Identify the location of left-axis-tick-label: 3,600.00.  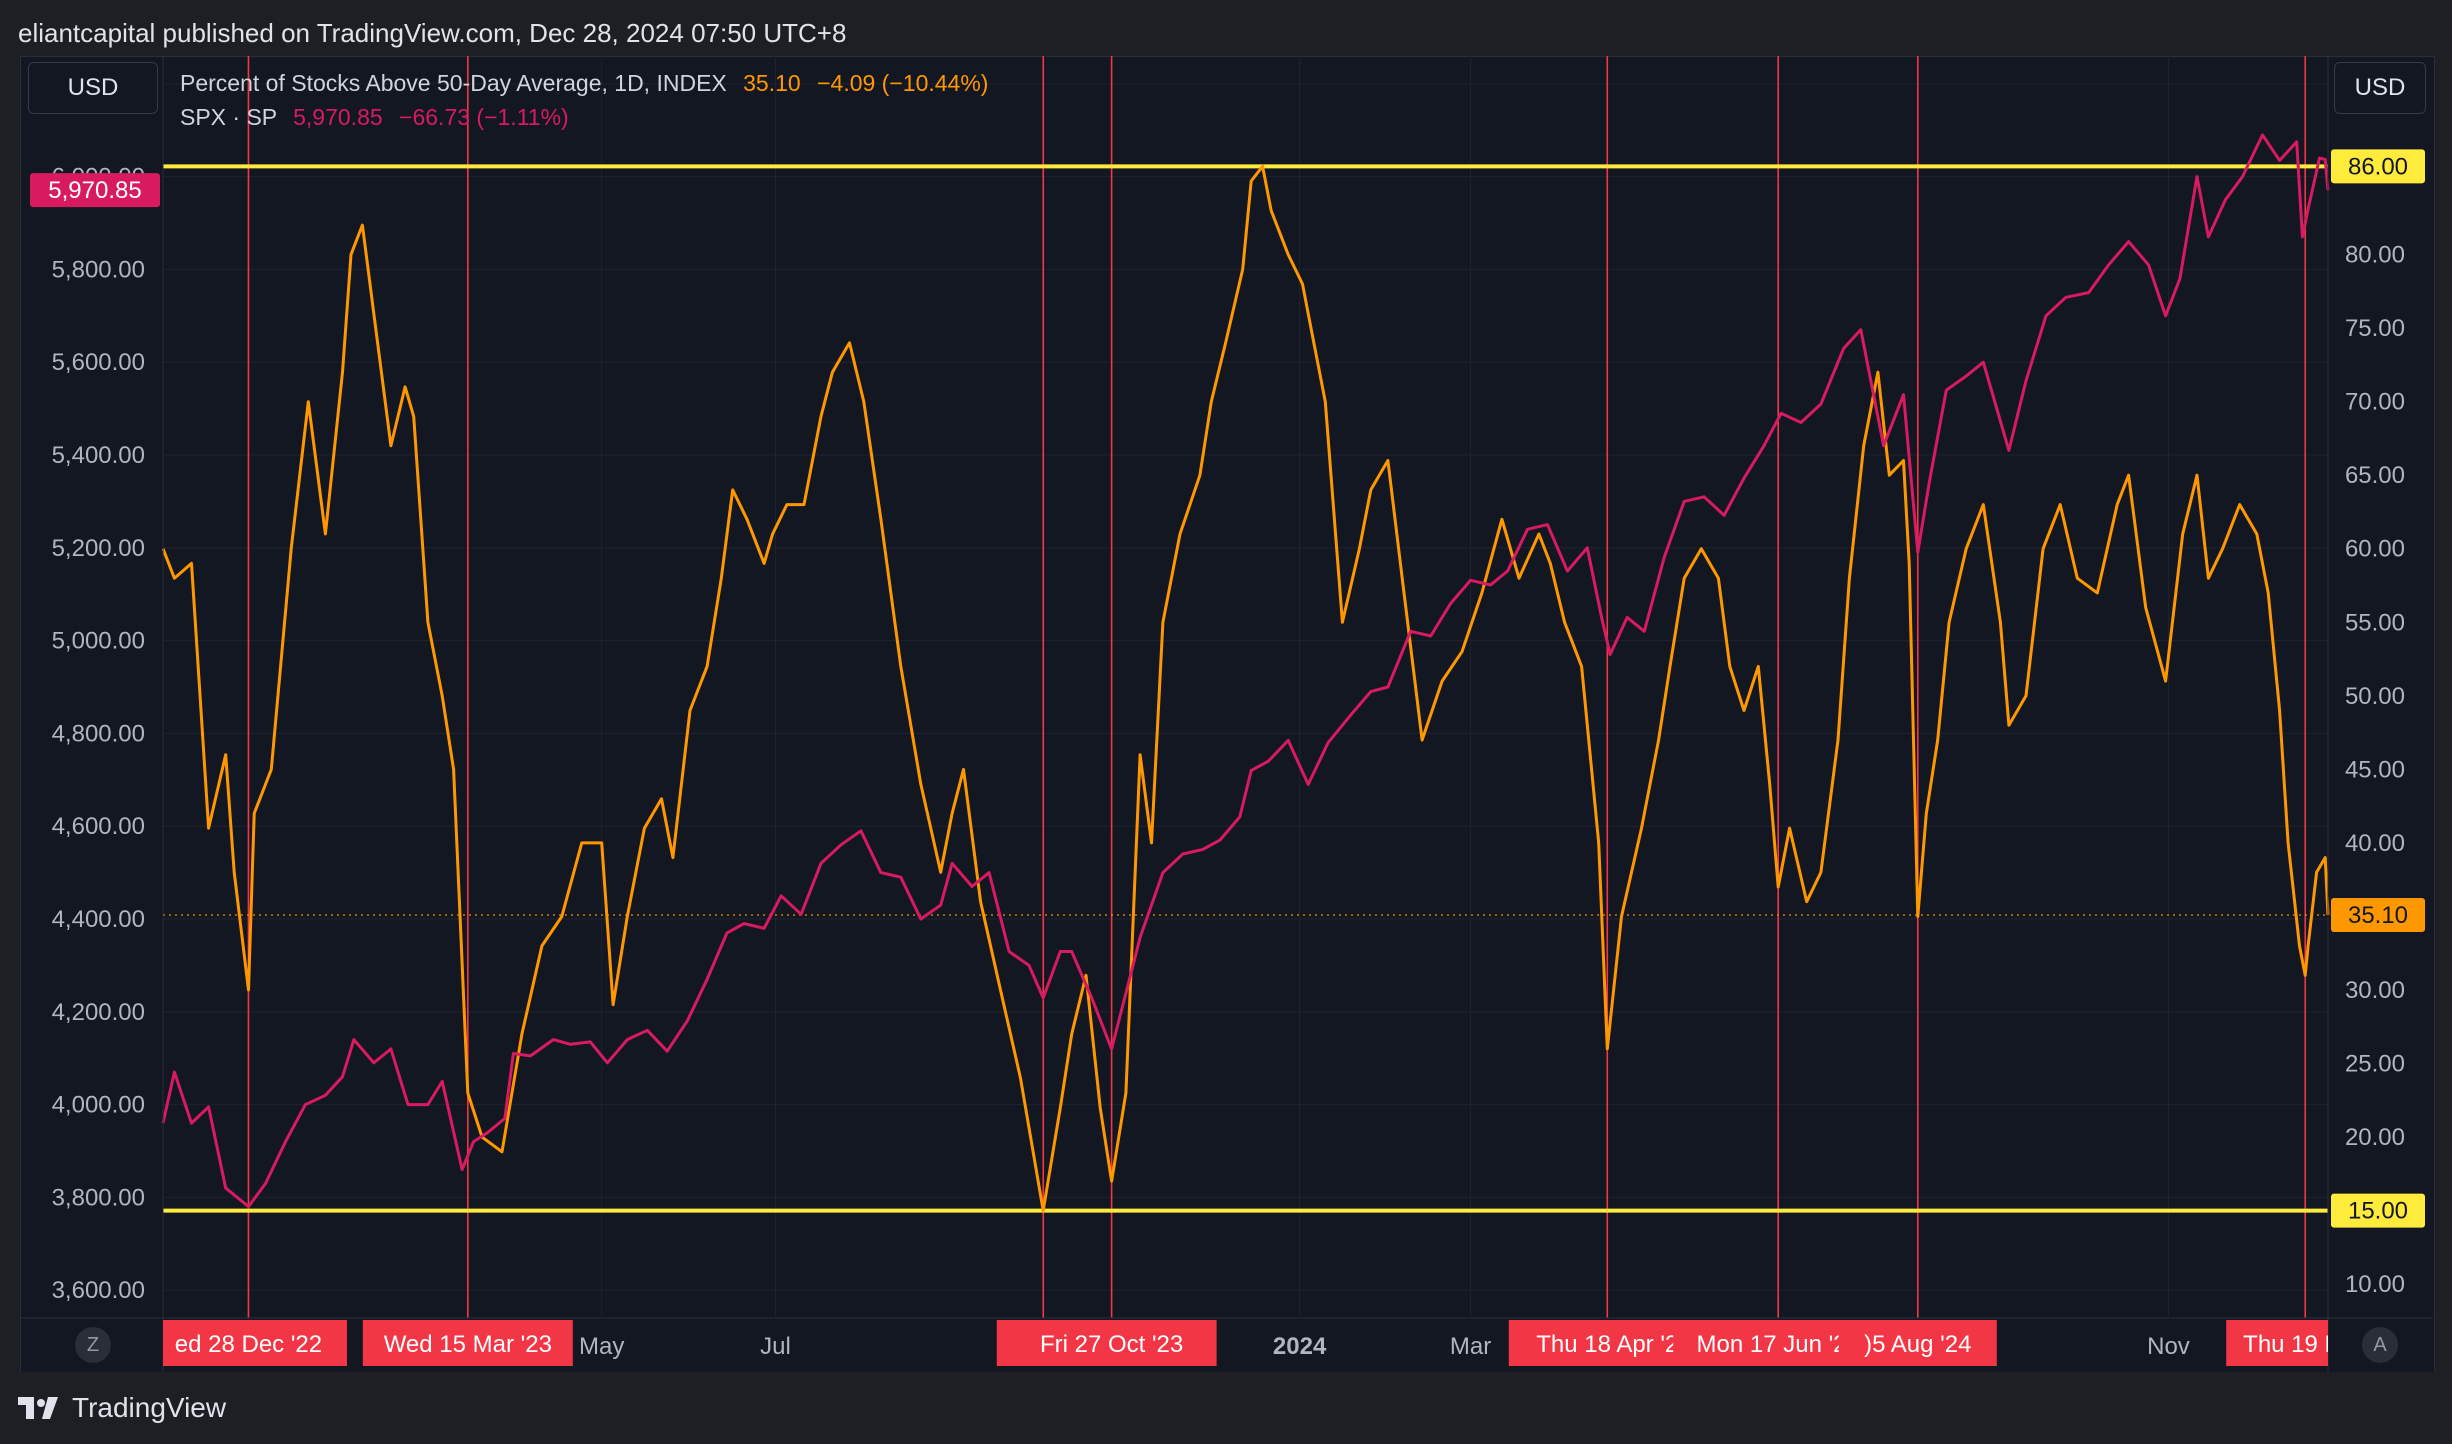
(98, 1290).